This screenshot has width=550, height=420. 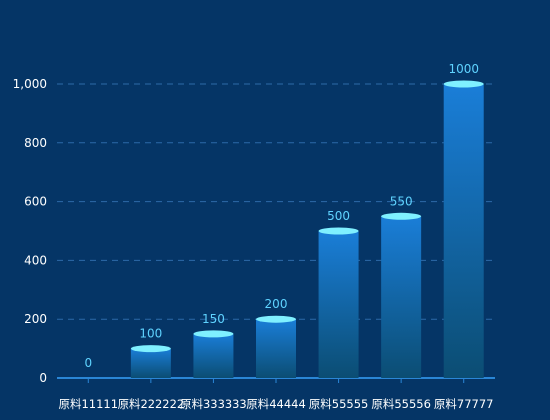 I want to click on x-tick-label: 原料11111, so click(x=88, y=404).